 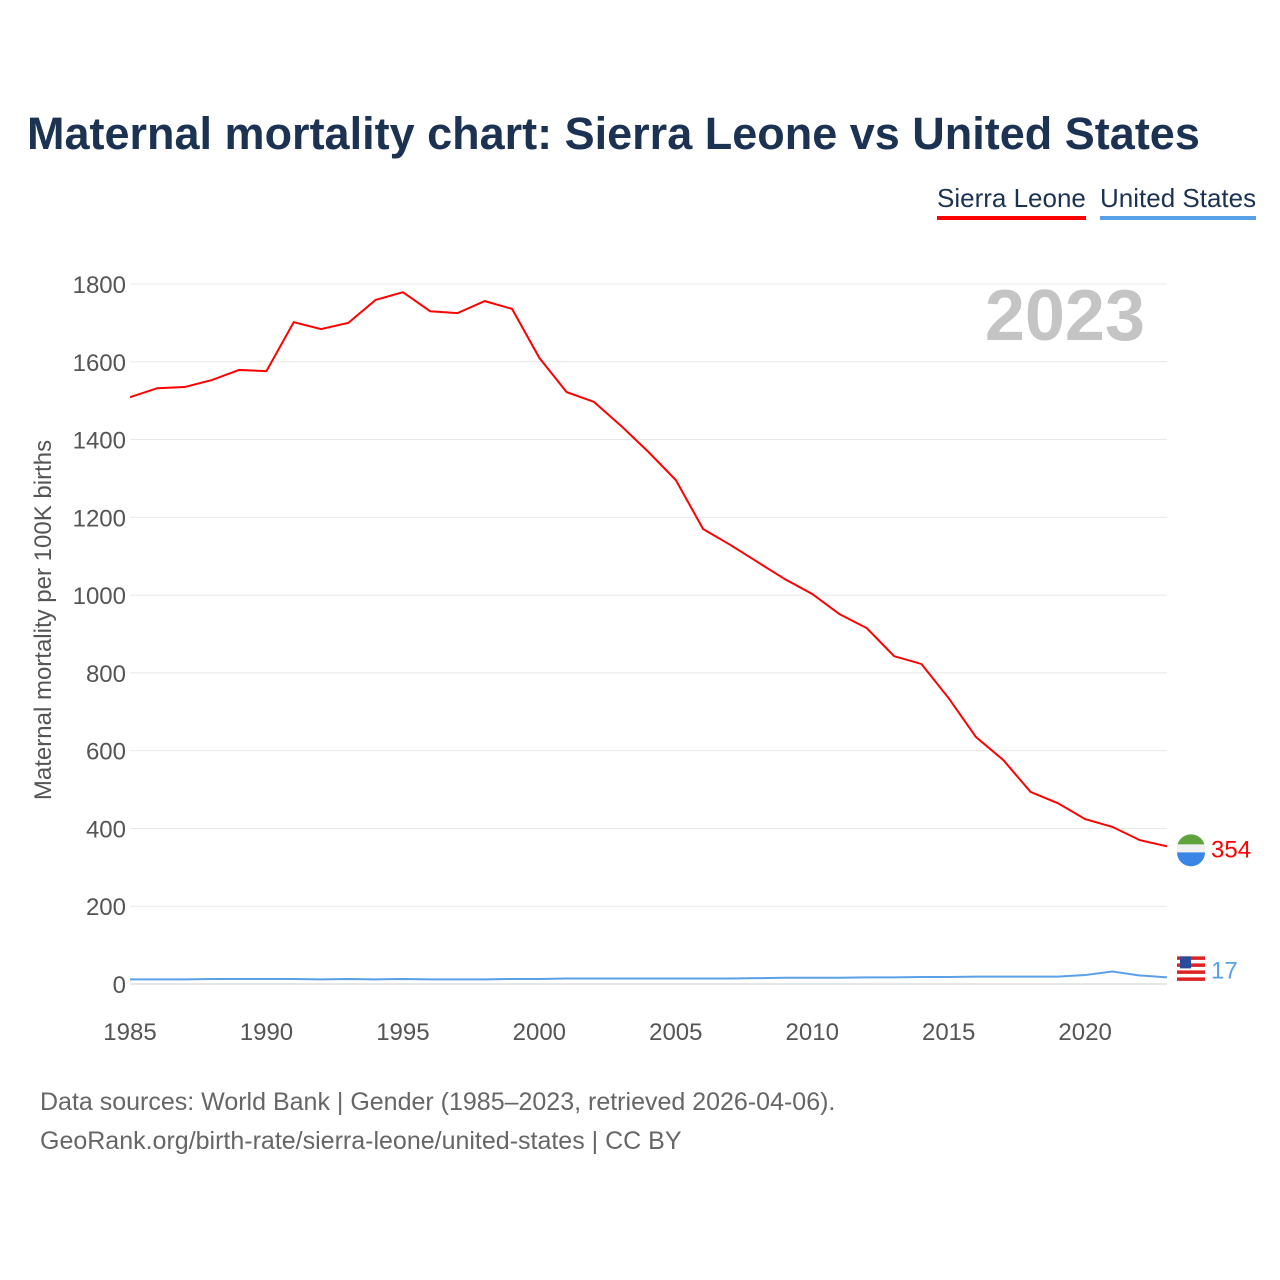 I want to click on y-tick-label: 0, so click(x=119, y=985).